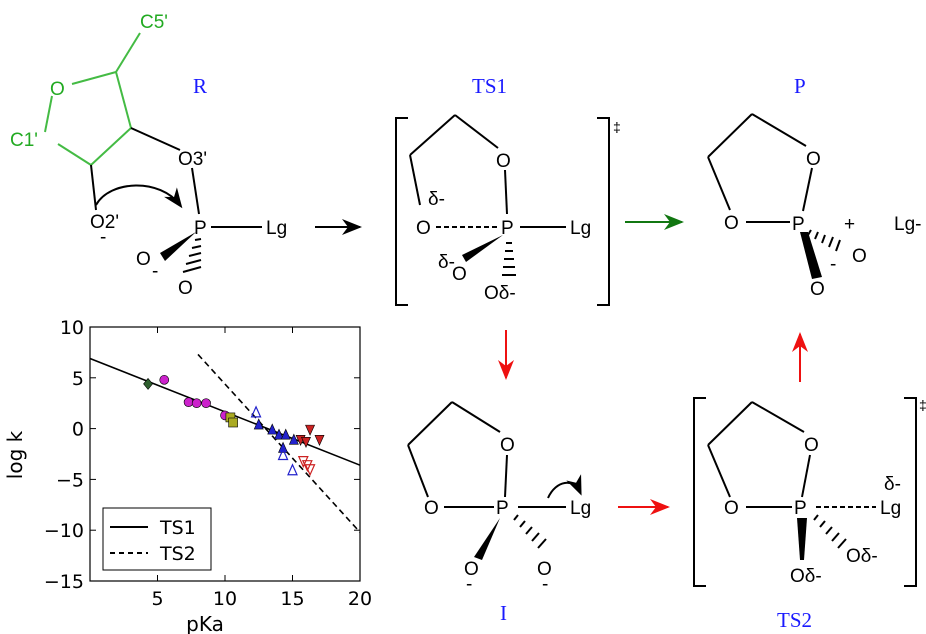 The height and width of the screenshot is (634, 926). What do you see at coordinates (78, 379) in the screenshot?
I see `y-tick-label: 5` at bounding box center [78, 379].